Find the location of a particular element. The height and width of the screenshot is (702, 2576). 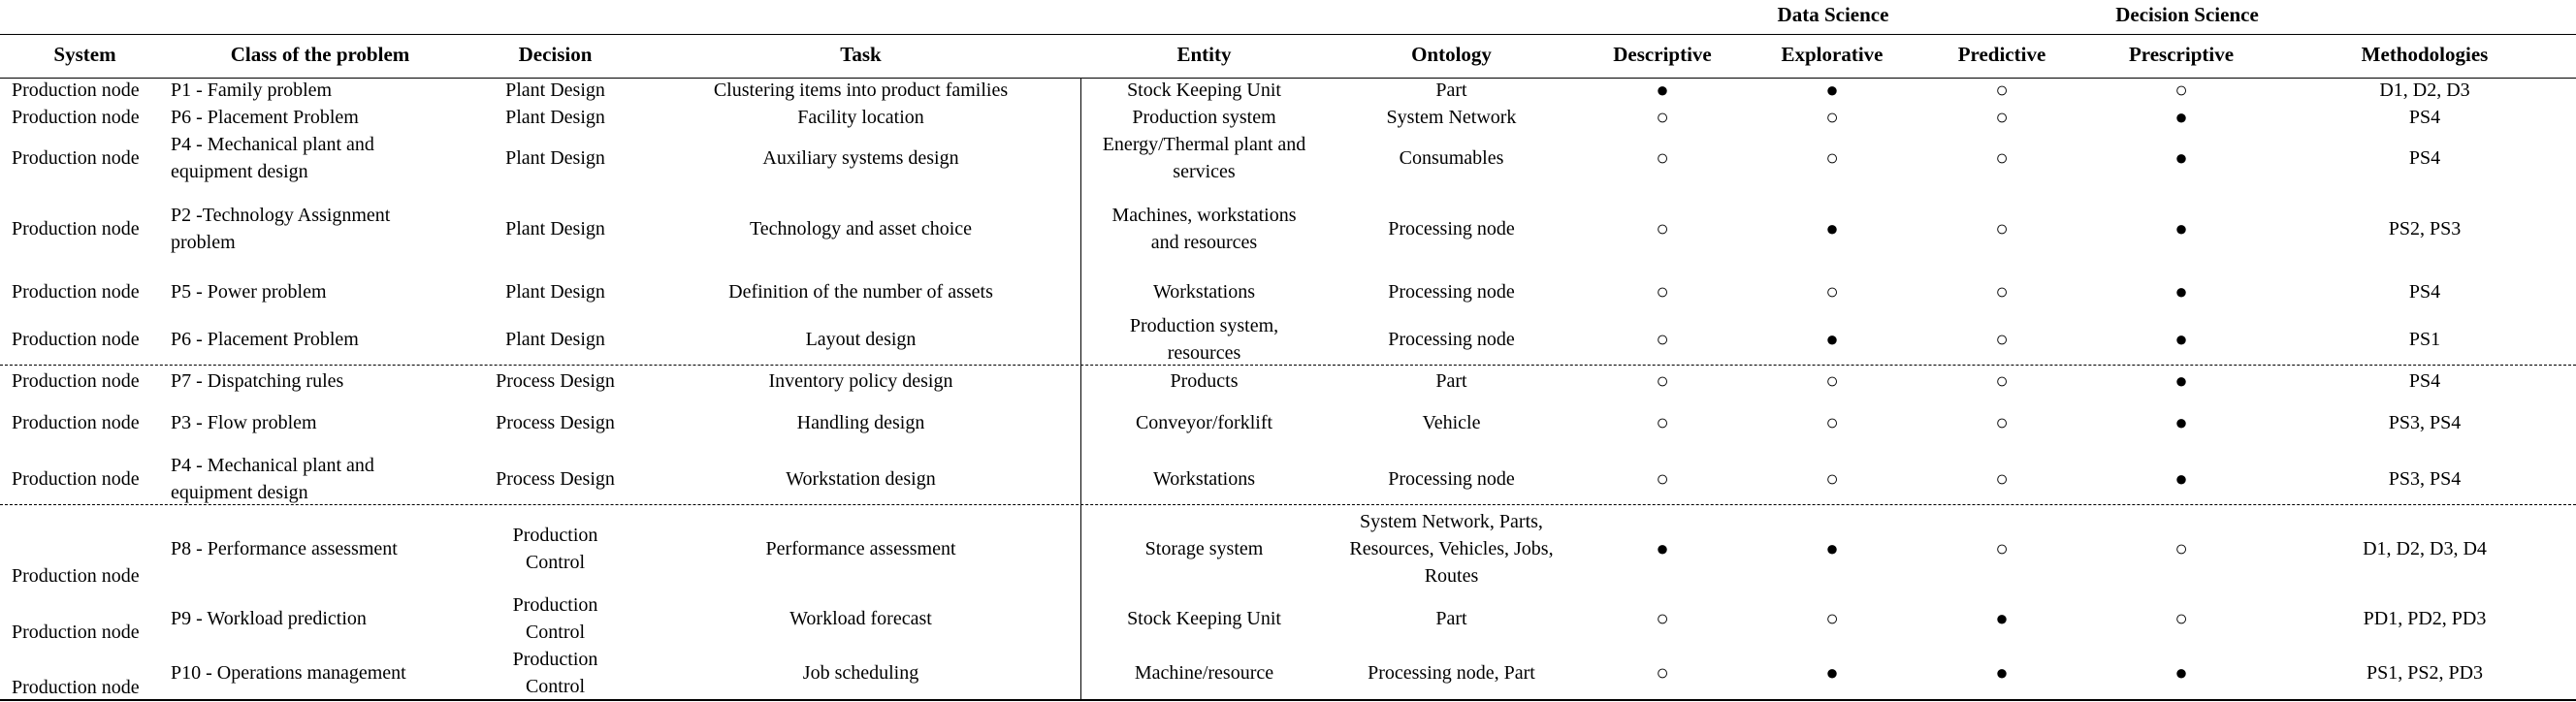

column-header-task: Task is located at coordinates (861, 54).